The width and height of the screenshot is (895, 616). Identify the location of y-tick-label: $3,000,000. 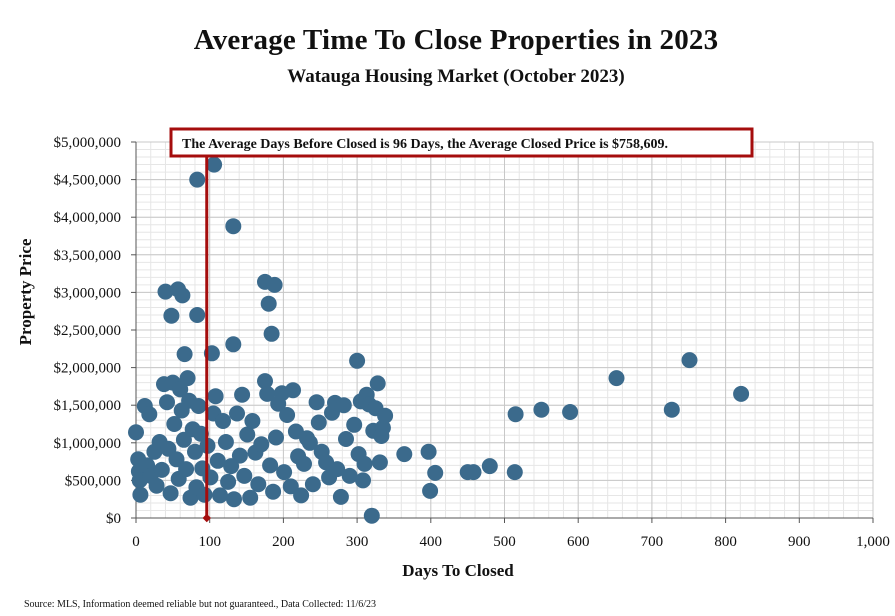
(88, 293).